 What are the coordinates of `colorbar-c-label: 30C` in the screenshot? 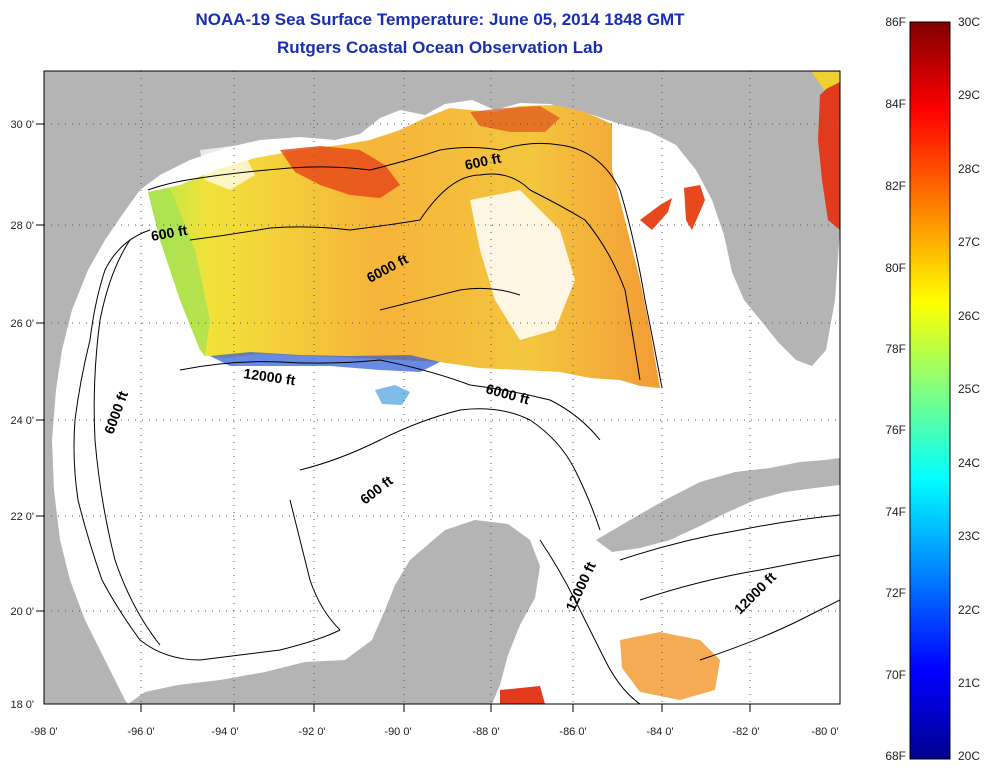 It's located at (969, 22).